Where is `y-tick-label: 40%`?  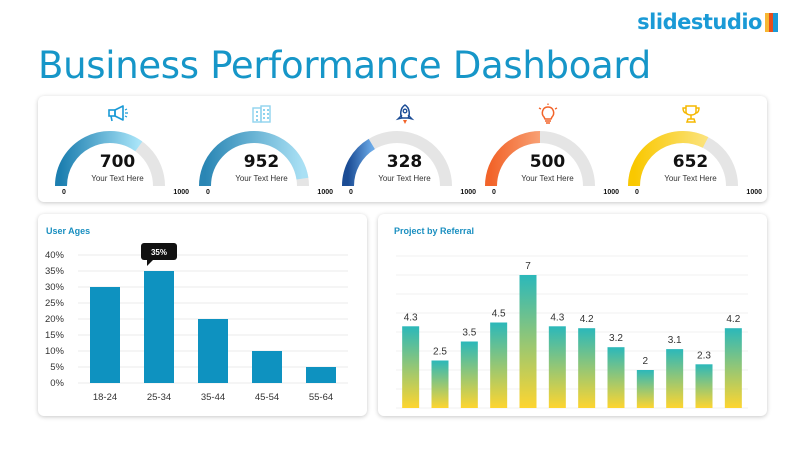
y-tick-label: 40% is located at coordinates (55, 255).